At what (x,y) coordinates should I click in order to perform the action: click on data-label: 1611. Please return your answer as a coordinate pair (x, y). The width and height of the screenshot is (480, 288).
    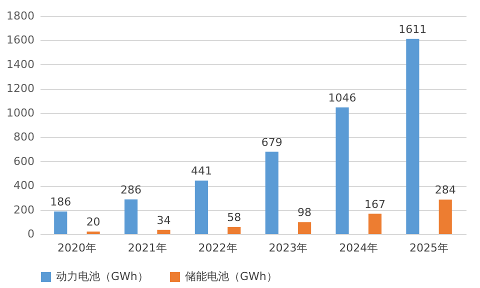
    Looking at the image, I should click on (412, 29).